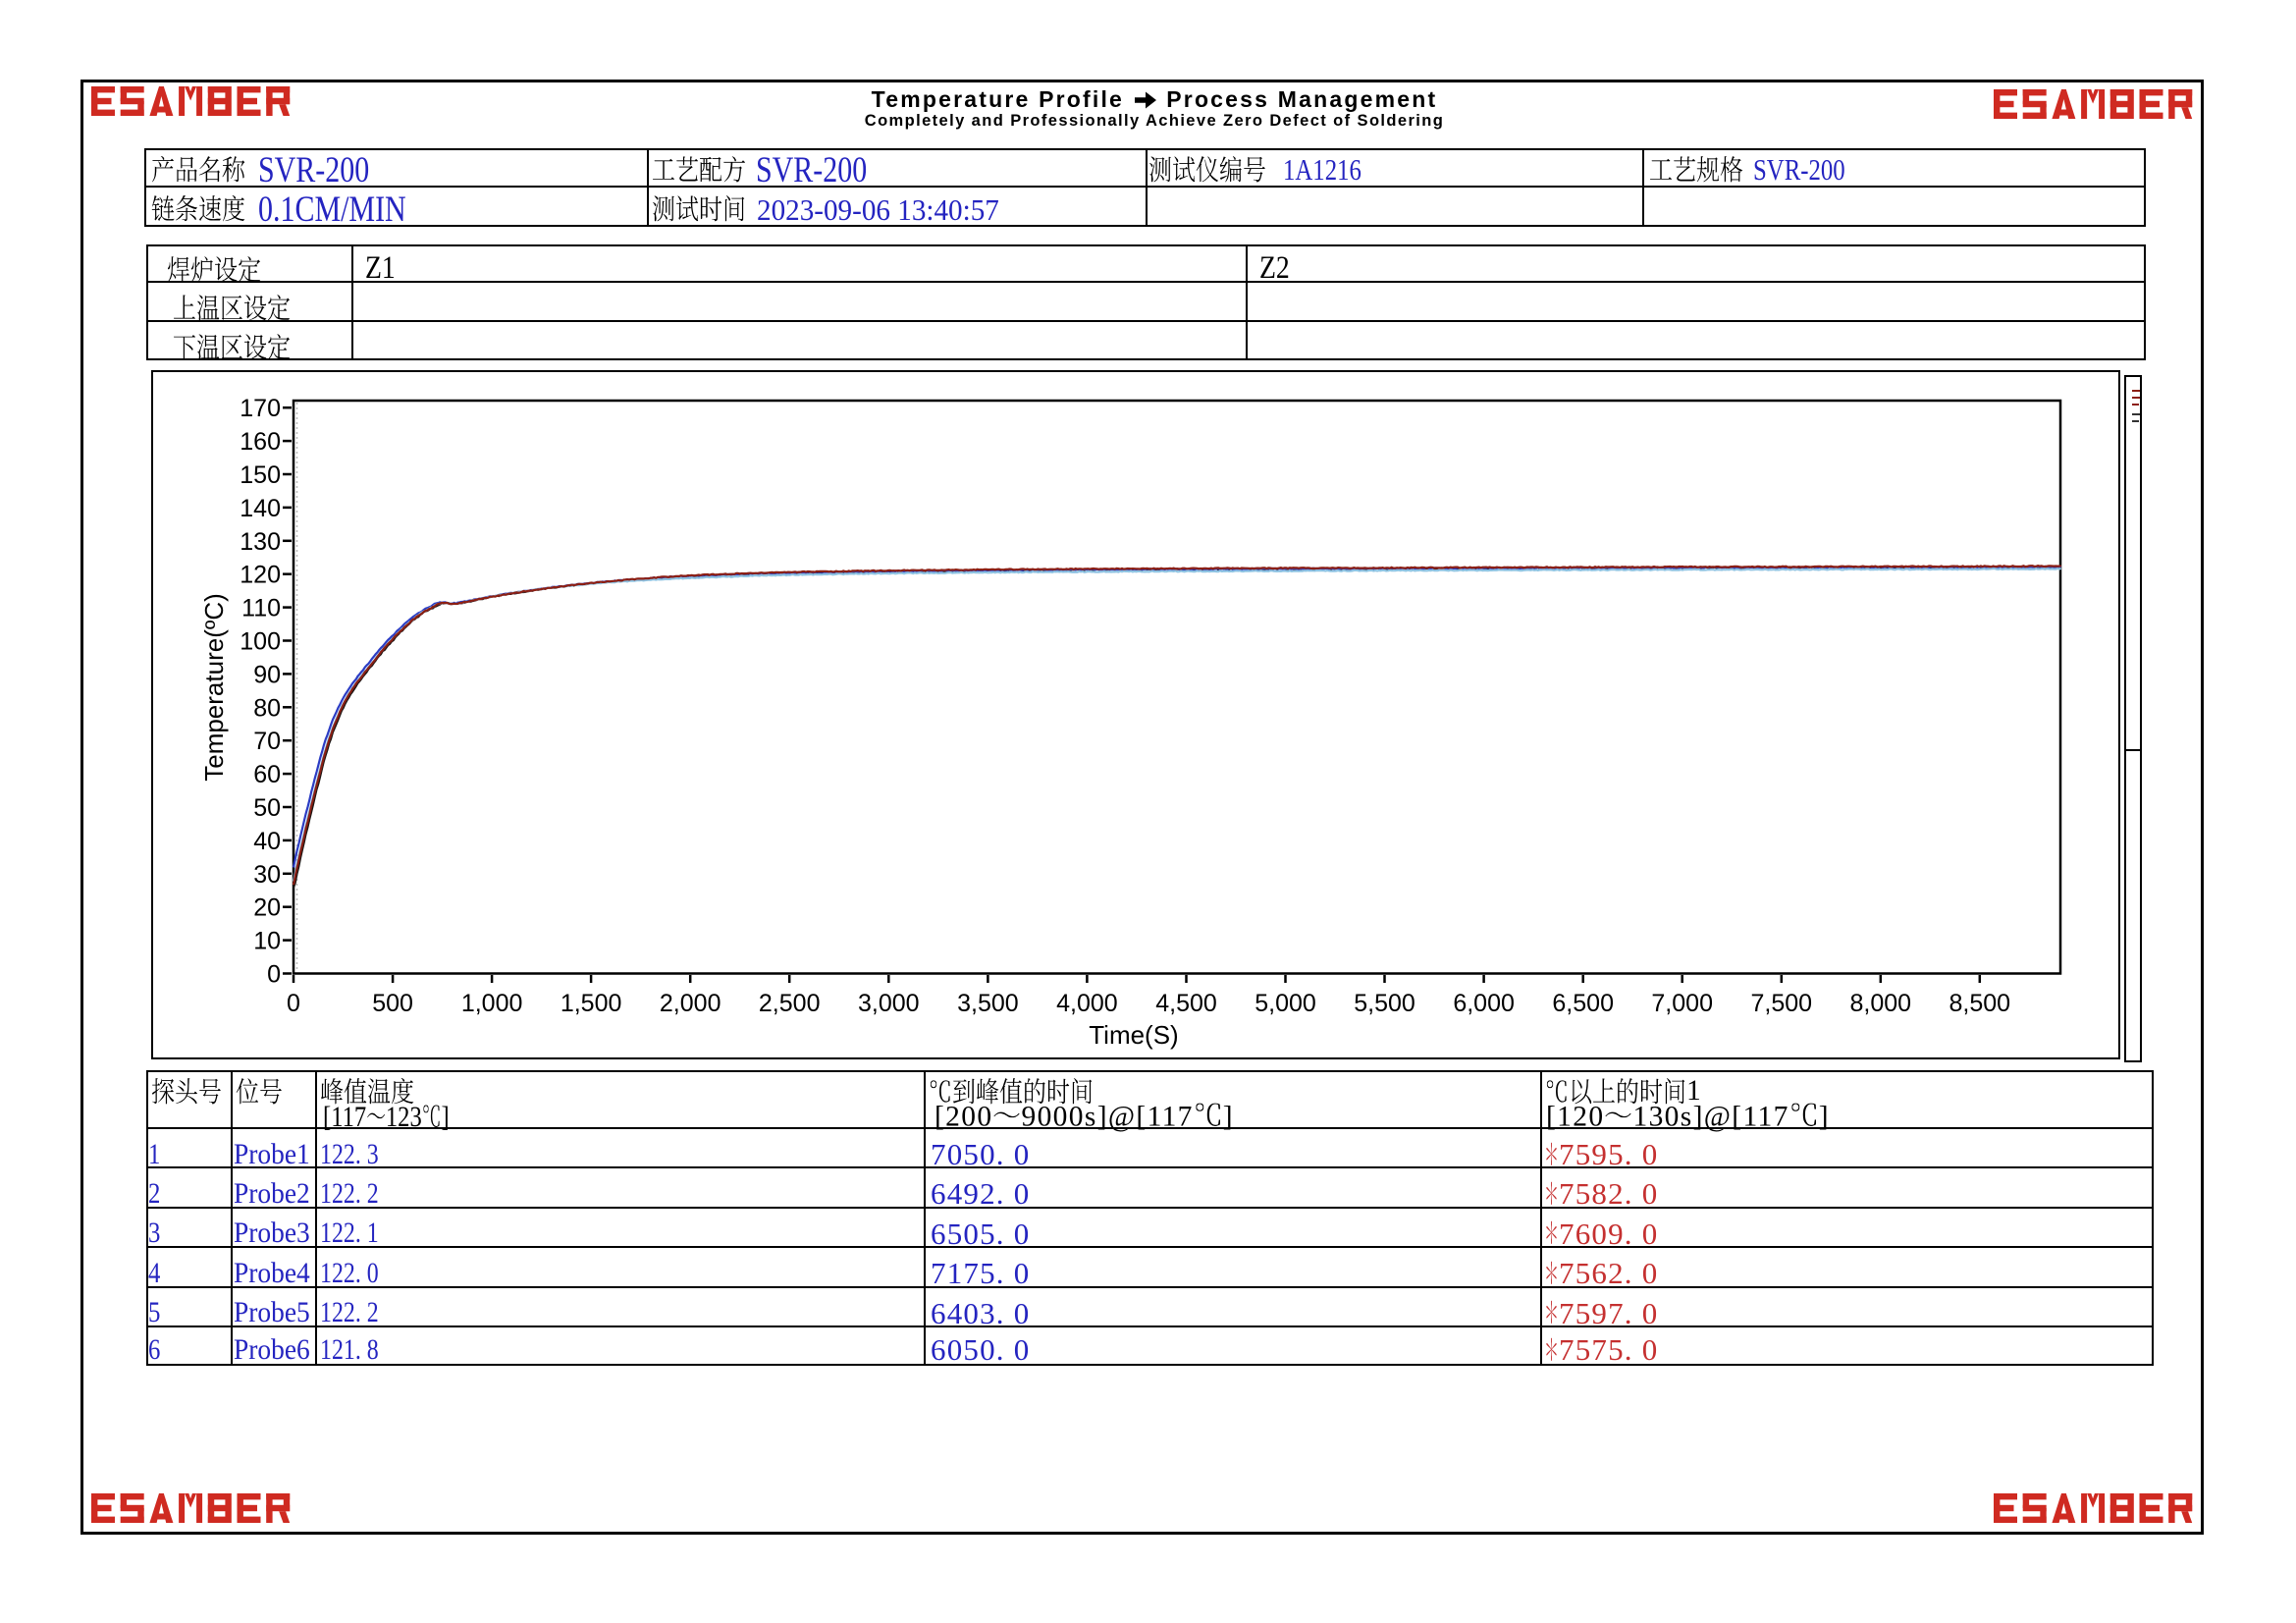 The image size is (2296, 1623). Describe the element at coordinates (267, 708) in the screenshot. I see `svg-text: 80` at that location.